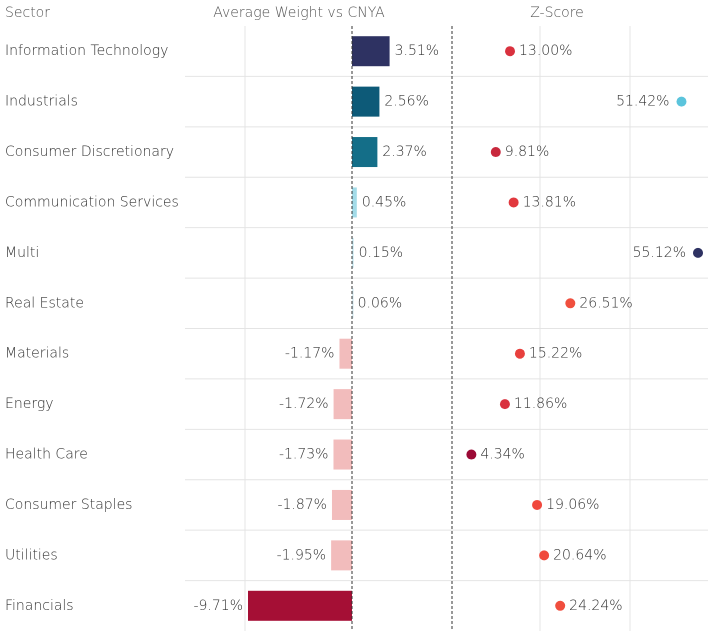 Image resolution: width=708 pixels, height=631 pixels. What do you see at coordinates (37, 354) in the screenshot?
I see `category-label: Materials` at bounding box center [37, 354].